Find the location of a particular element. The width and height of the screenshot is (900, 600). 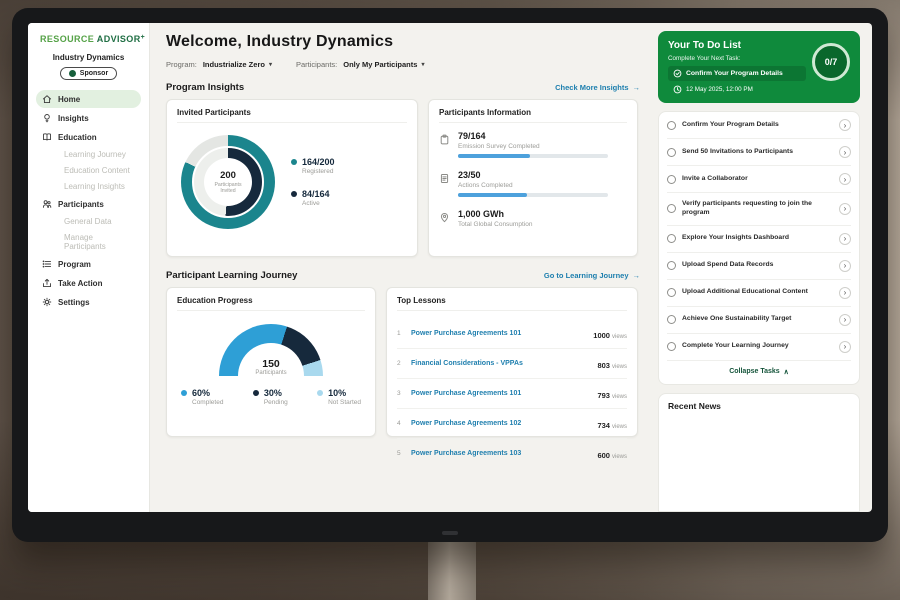

legend-item: 30% Pending is located at coordinates (270, 397).